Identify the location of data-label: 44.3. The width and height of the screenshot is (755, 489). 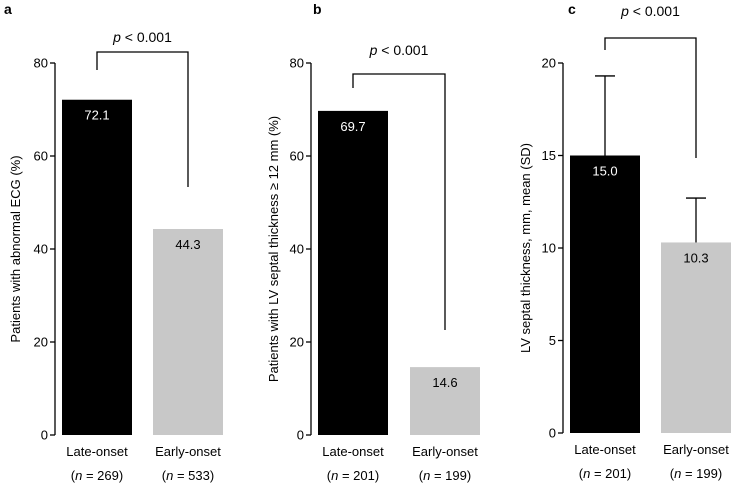
(187, 244).